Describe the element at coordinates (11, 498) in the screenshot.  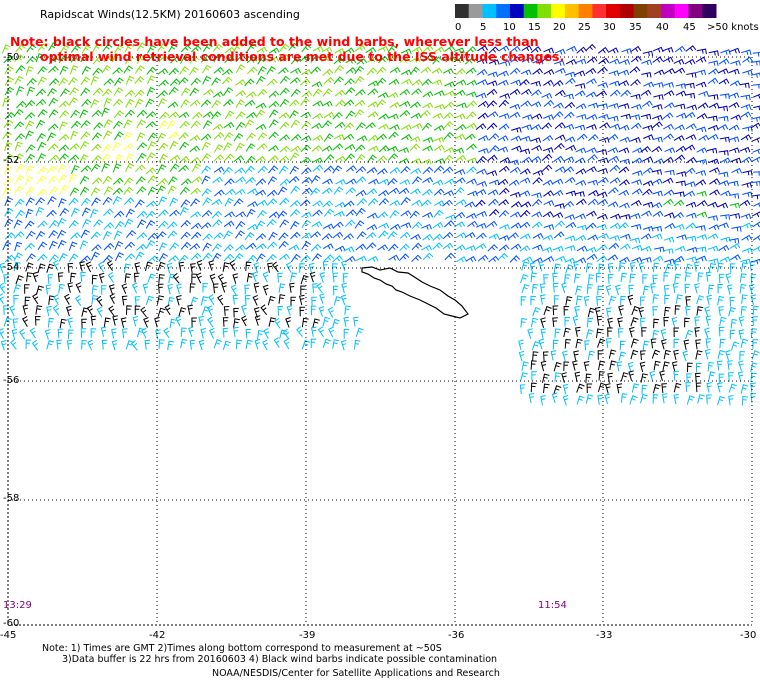
I see `lat-label-58: -58` at that location.